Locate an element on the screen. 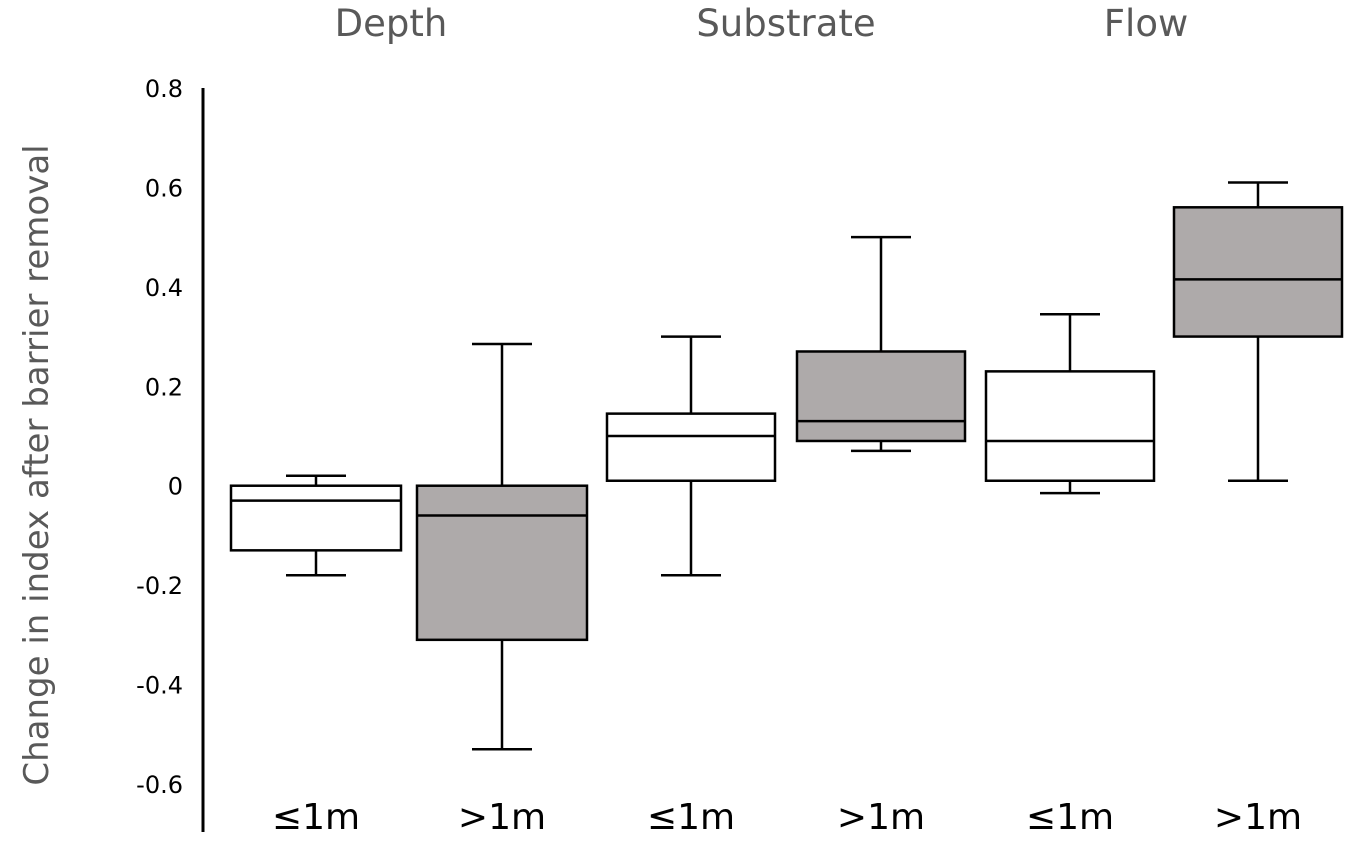 Image resolution: width=1355 pixels, height=841 pixels. box-depth-le1m is located at coordinates (316, 525).